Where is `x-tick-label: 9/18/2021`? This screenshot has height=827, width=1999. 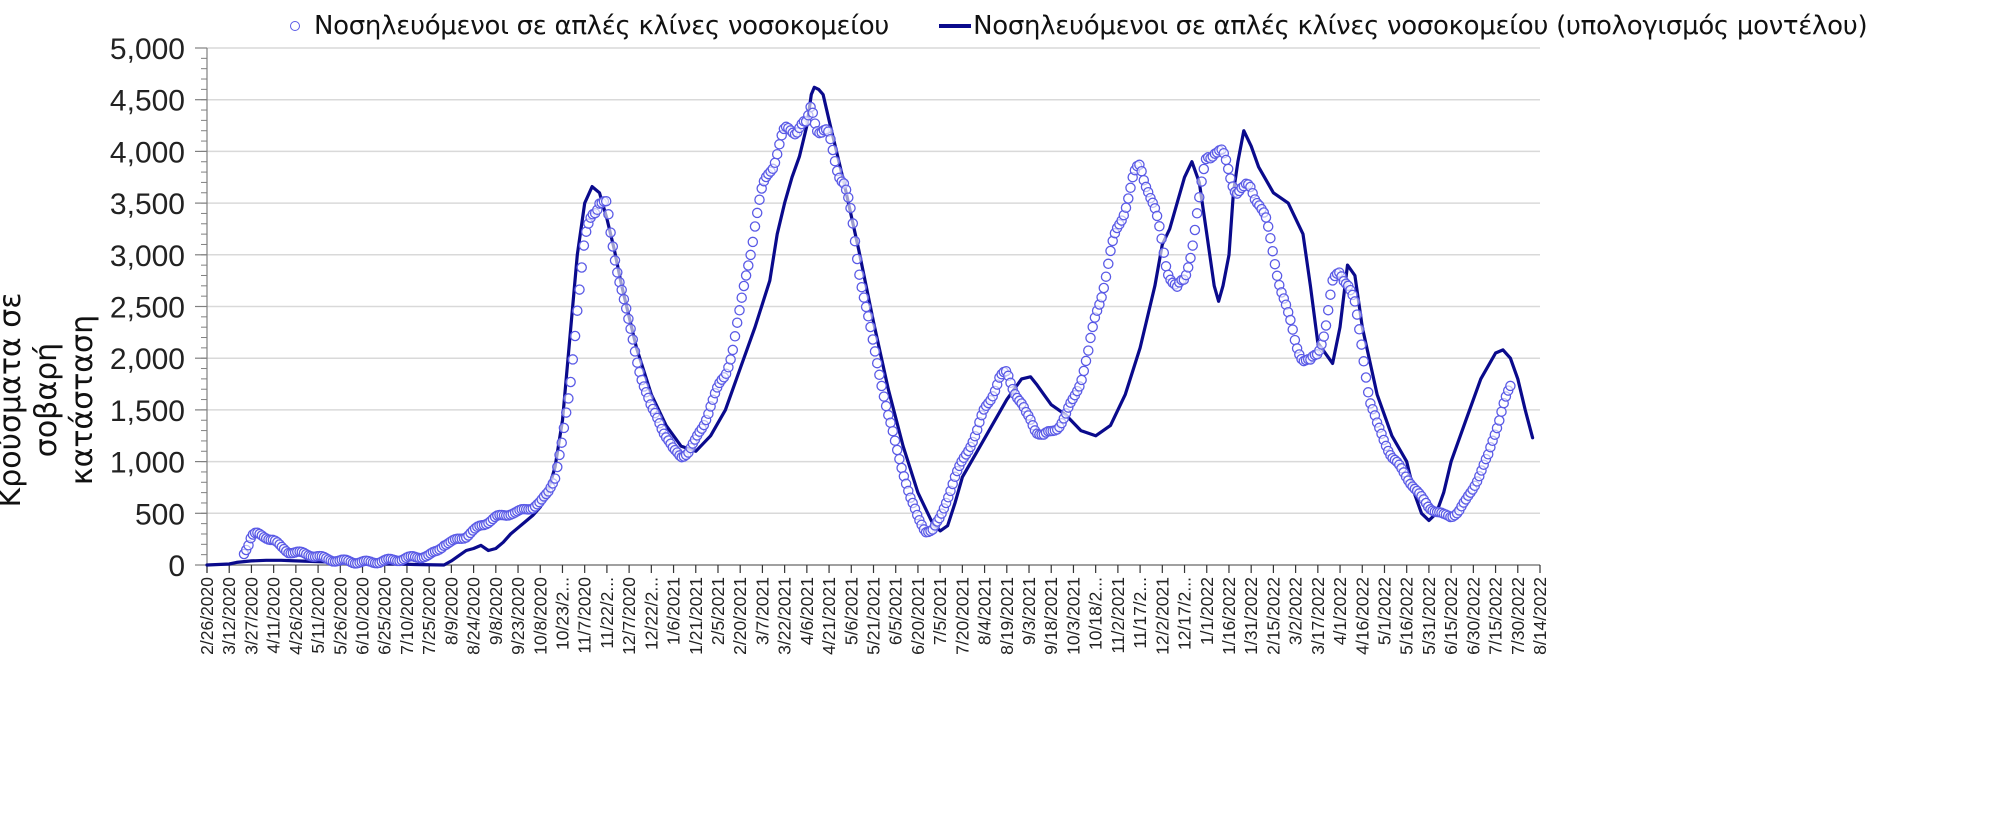
x-tick-label: 9/18/2021 is located at coordinates (1051, 616).